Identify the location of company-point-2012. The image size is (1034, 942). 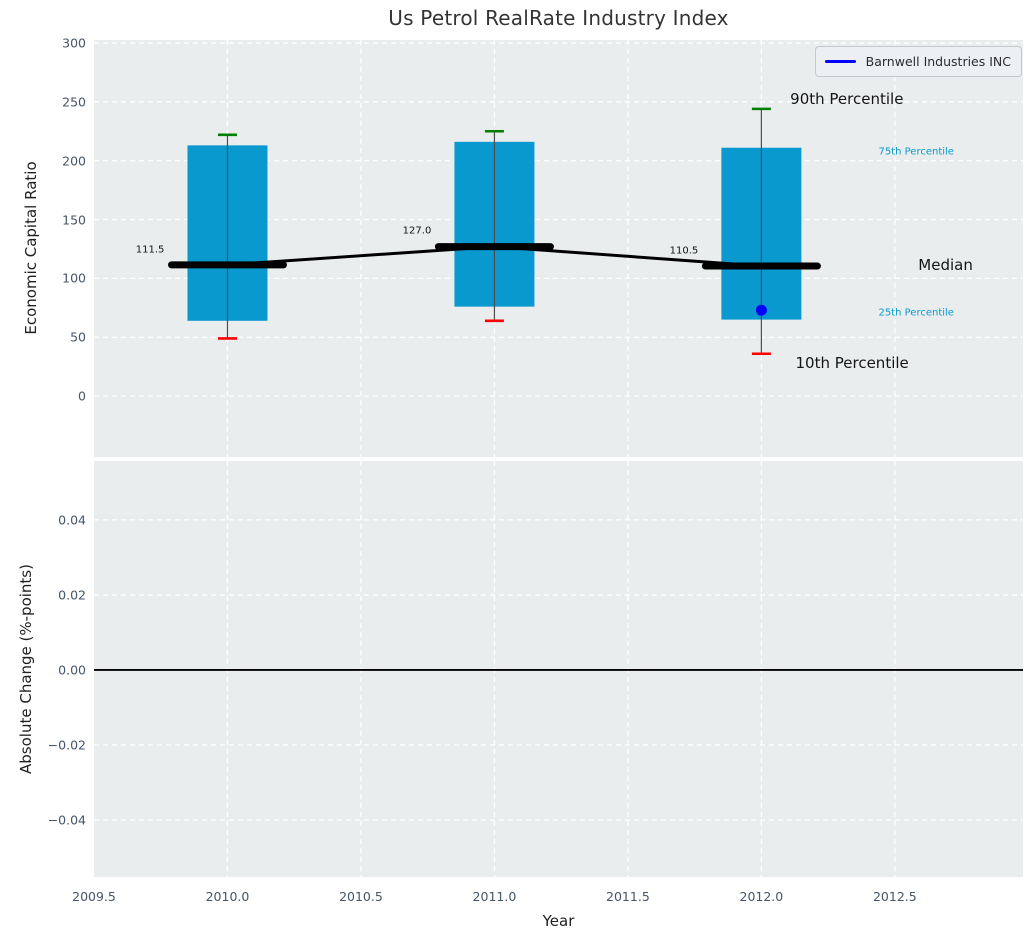
(761, 310).